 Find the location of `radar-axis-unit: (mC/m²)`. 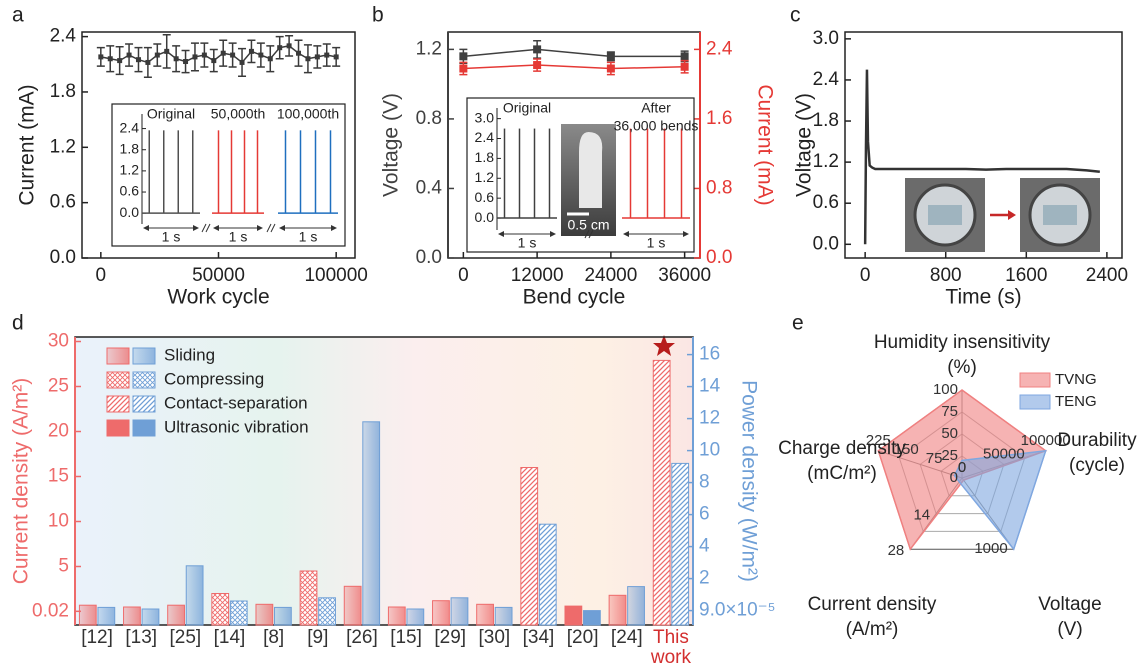

radar-axis-unit: (mC/m²) is located at coordinates (842, 473).